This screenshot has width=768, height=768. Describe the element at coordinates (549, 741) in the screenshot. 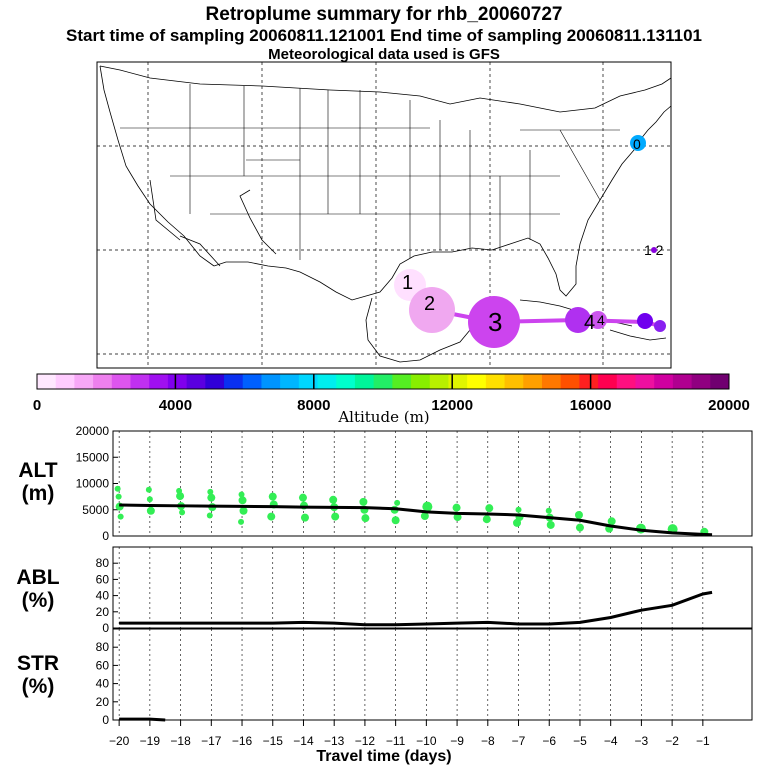

I see `x-tick-label: −6` at that location.